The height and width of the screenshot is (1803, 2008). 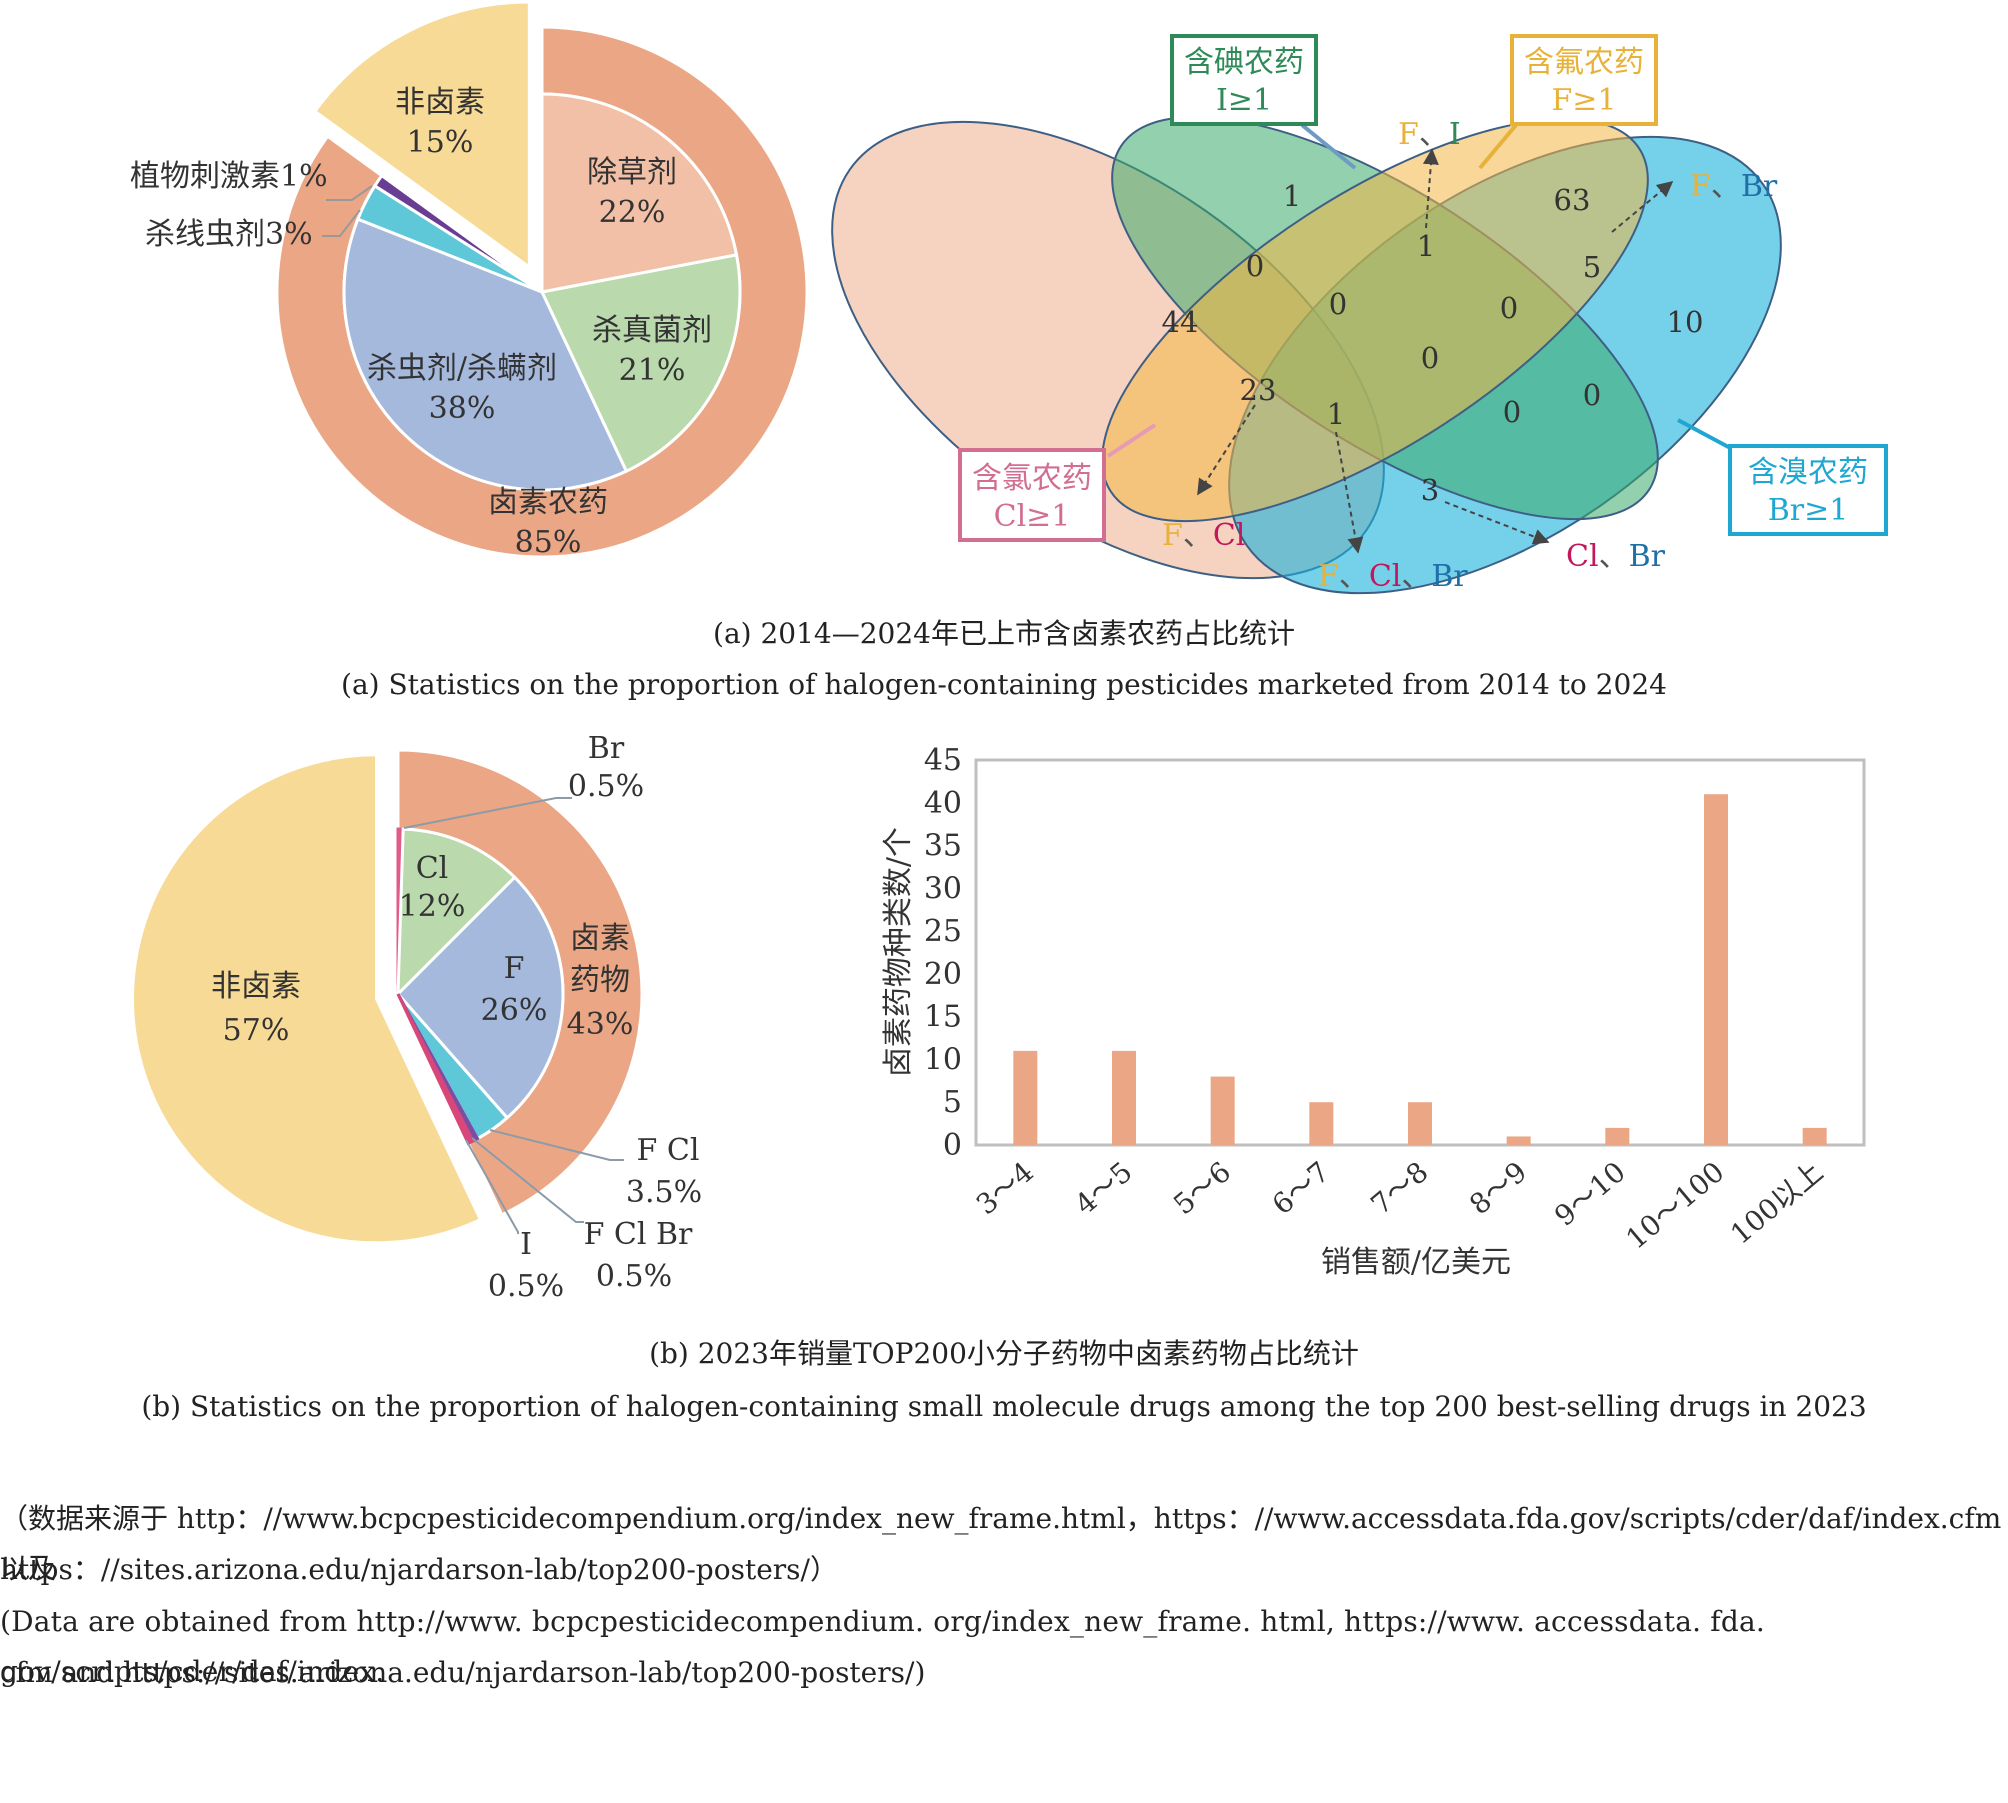 I want to click on label-b-f: F, so click(x=514, y=968).